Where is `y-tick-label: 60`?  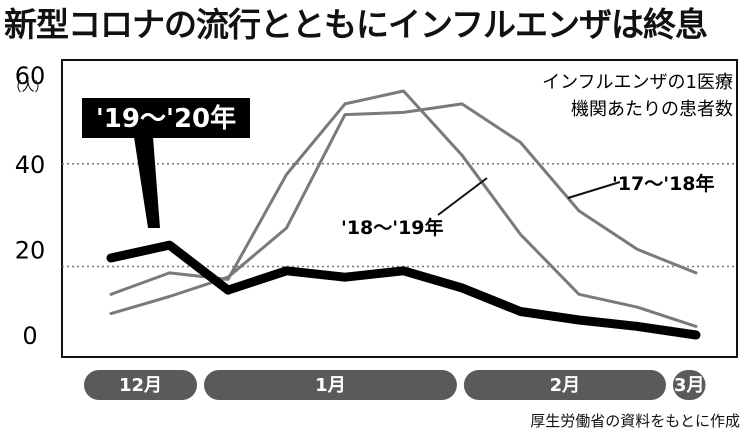
y-tick-label: 60 is located at coordinates (30, 76).